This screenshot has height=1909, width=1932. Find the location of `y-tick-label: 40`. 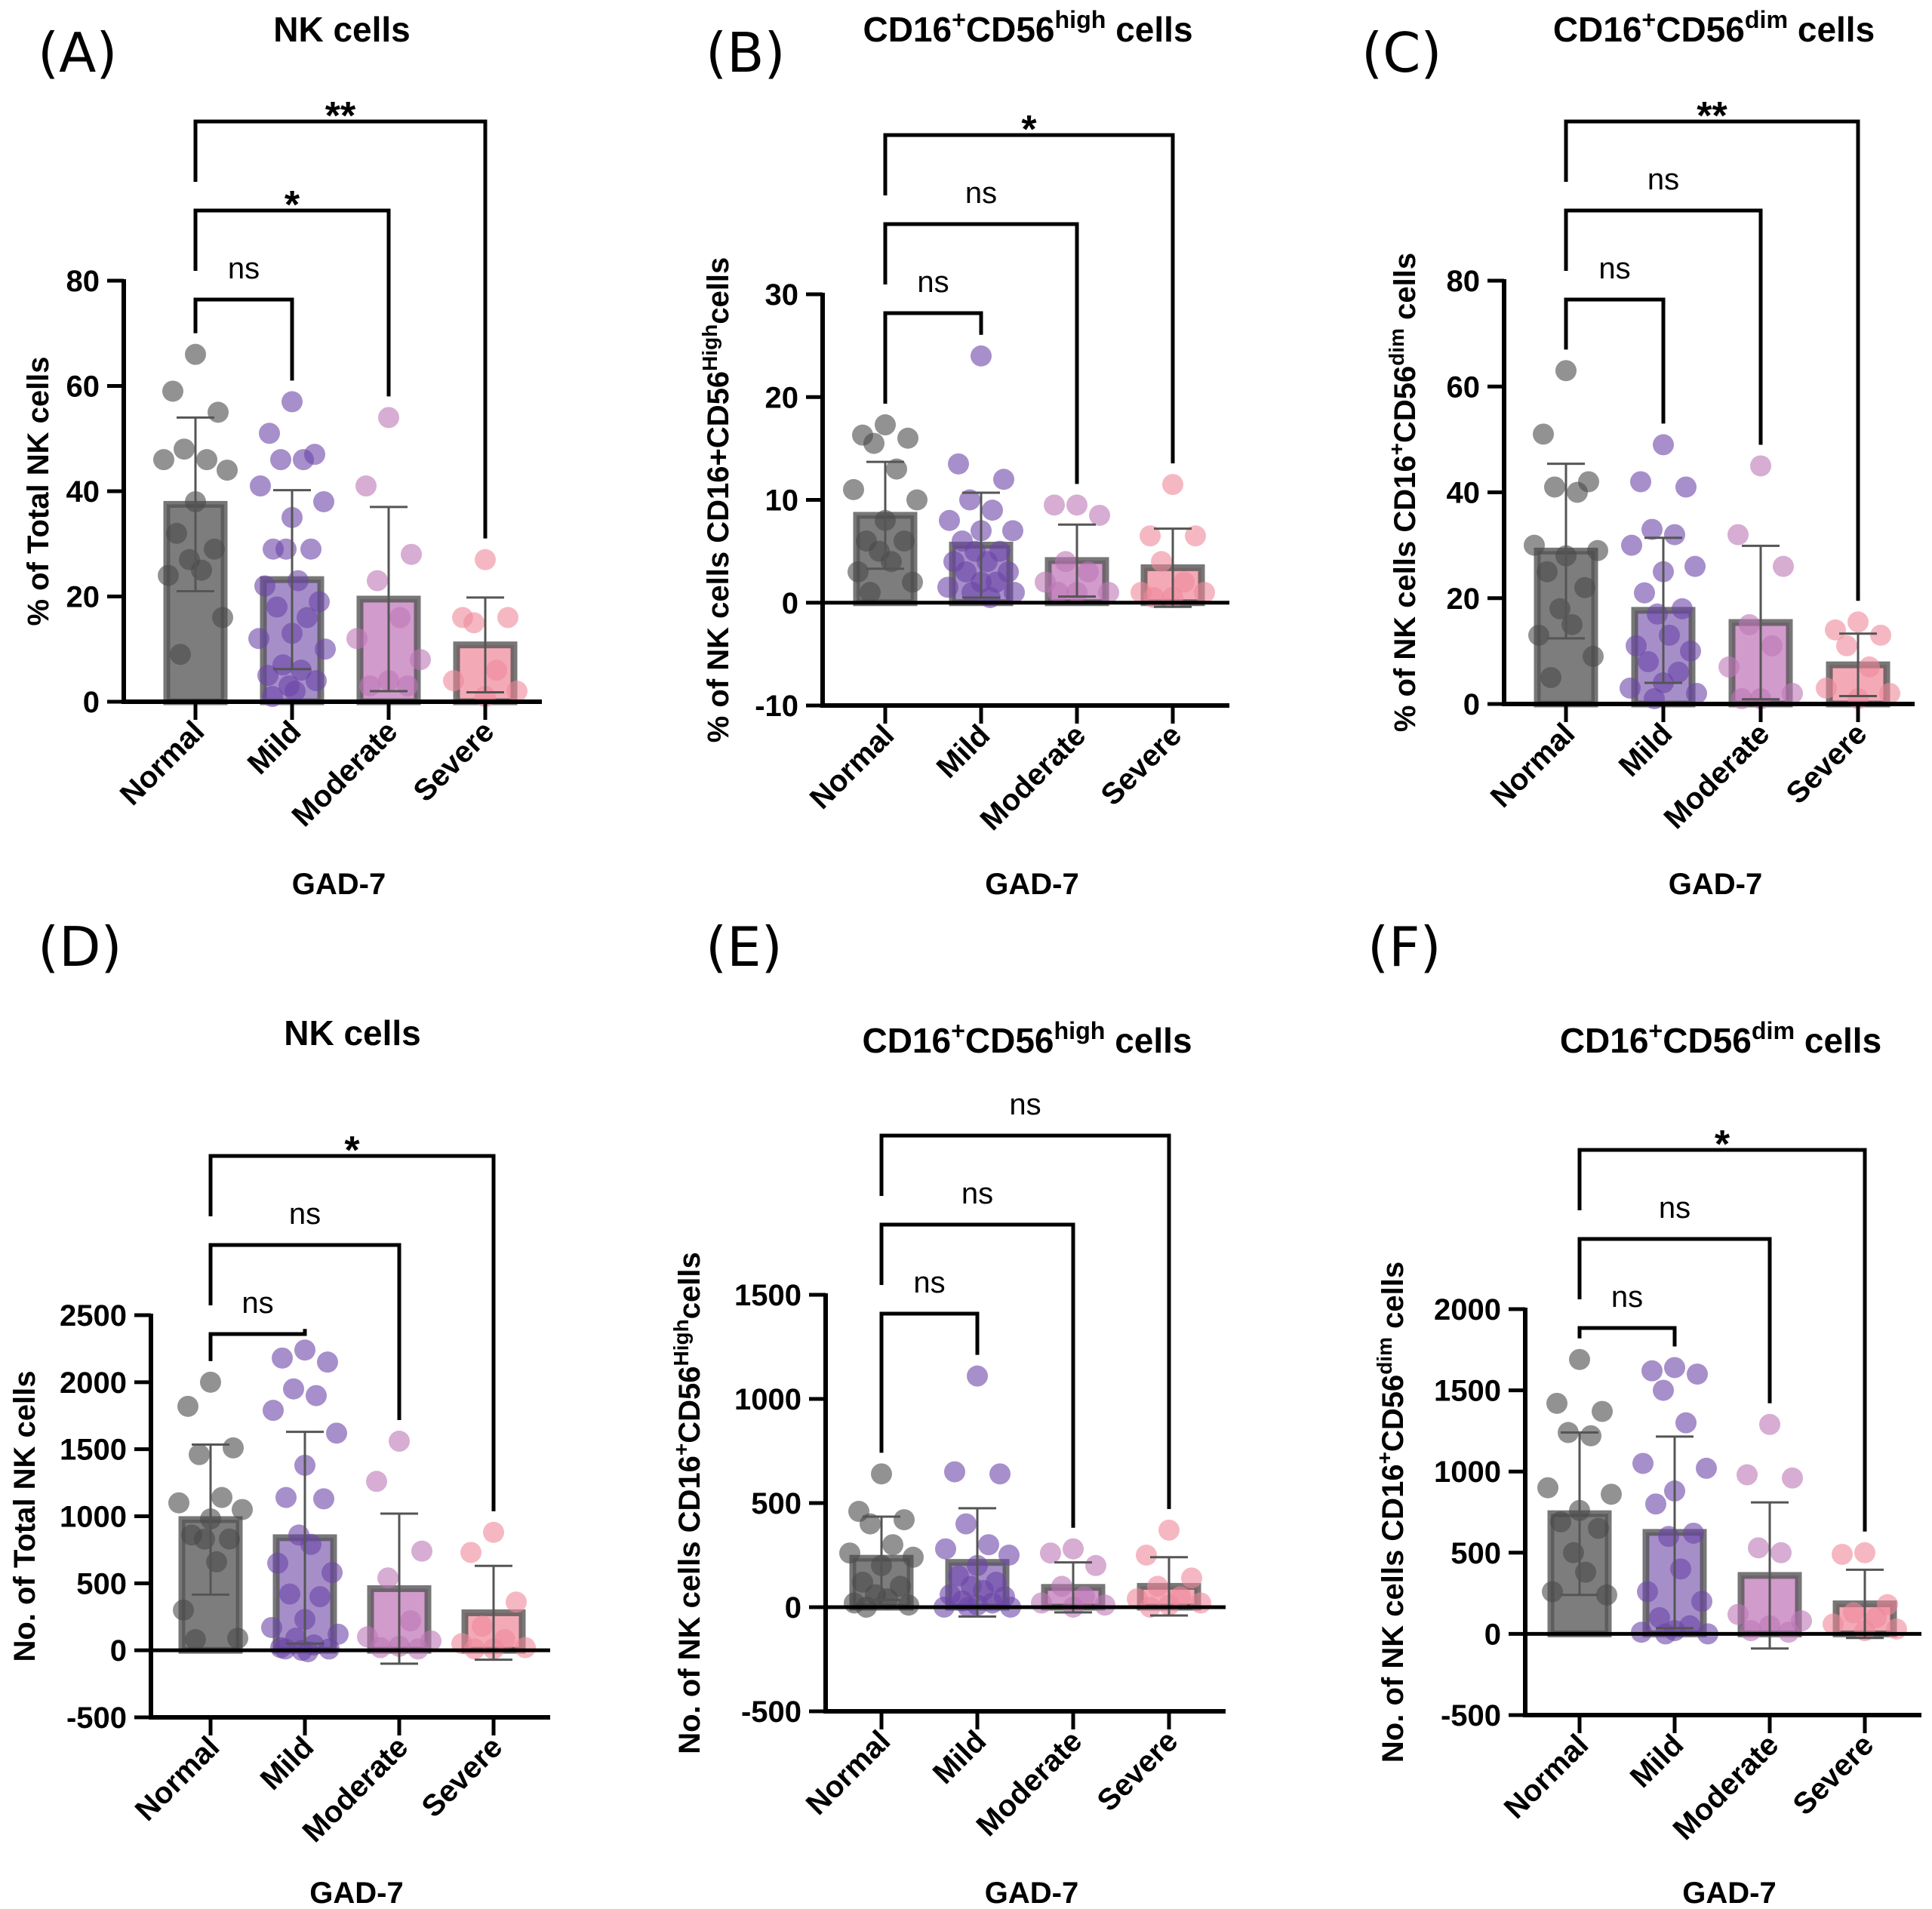

y-tick-label: 40 is located at coordinates (1464, 493).